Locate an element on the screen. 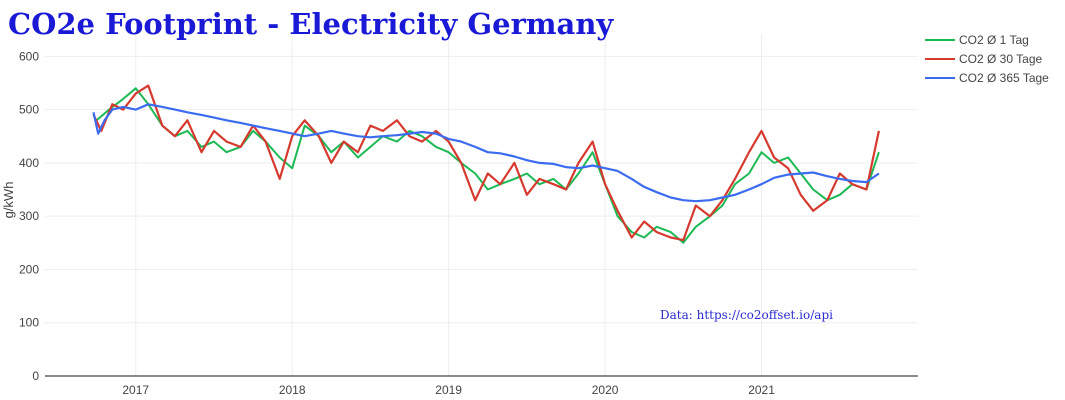 The image size is (1065, 400). chart-title: CO2e Footprint - Electricity Germany is located at coordinates (311, 24).